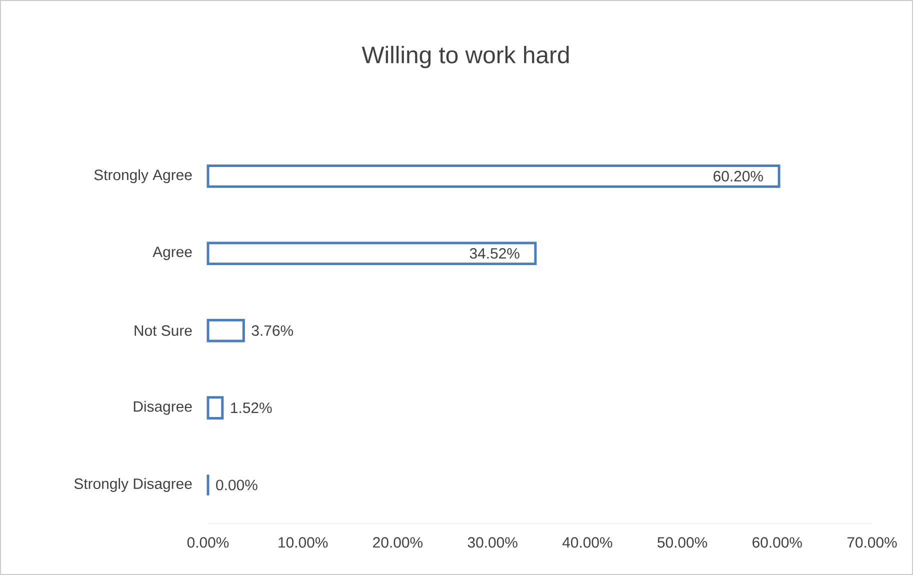 The width and height of the screenshot is (913, 575). What do you see at coordinates (251, 408) in the screenshot?
I see `data-label: 1.52%` at bounding box center [251, 408].